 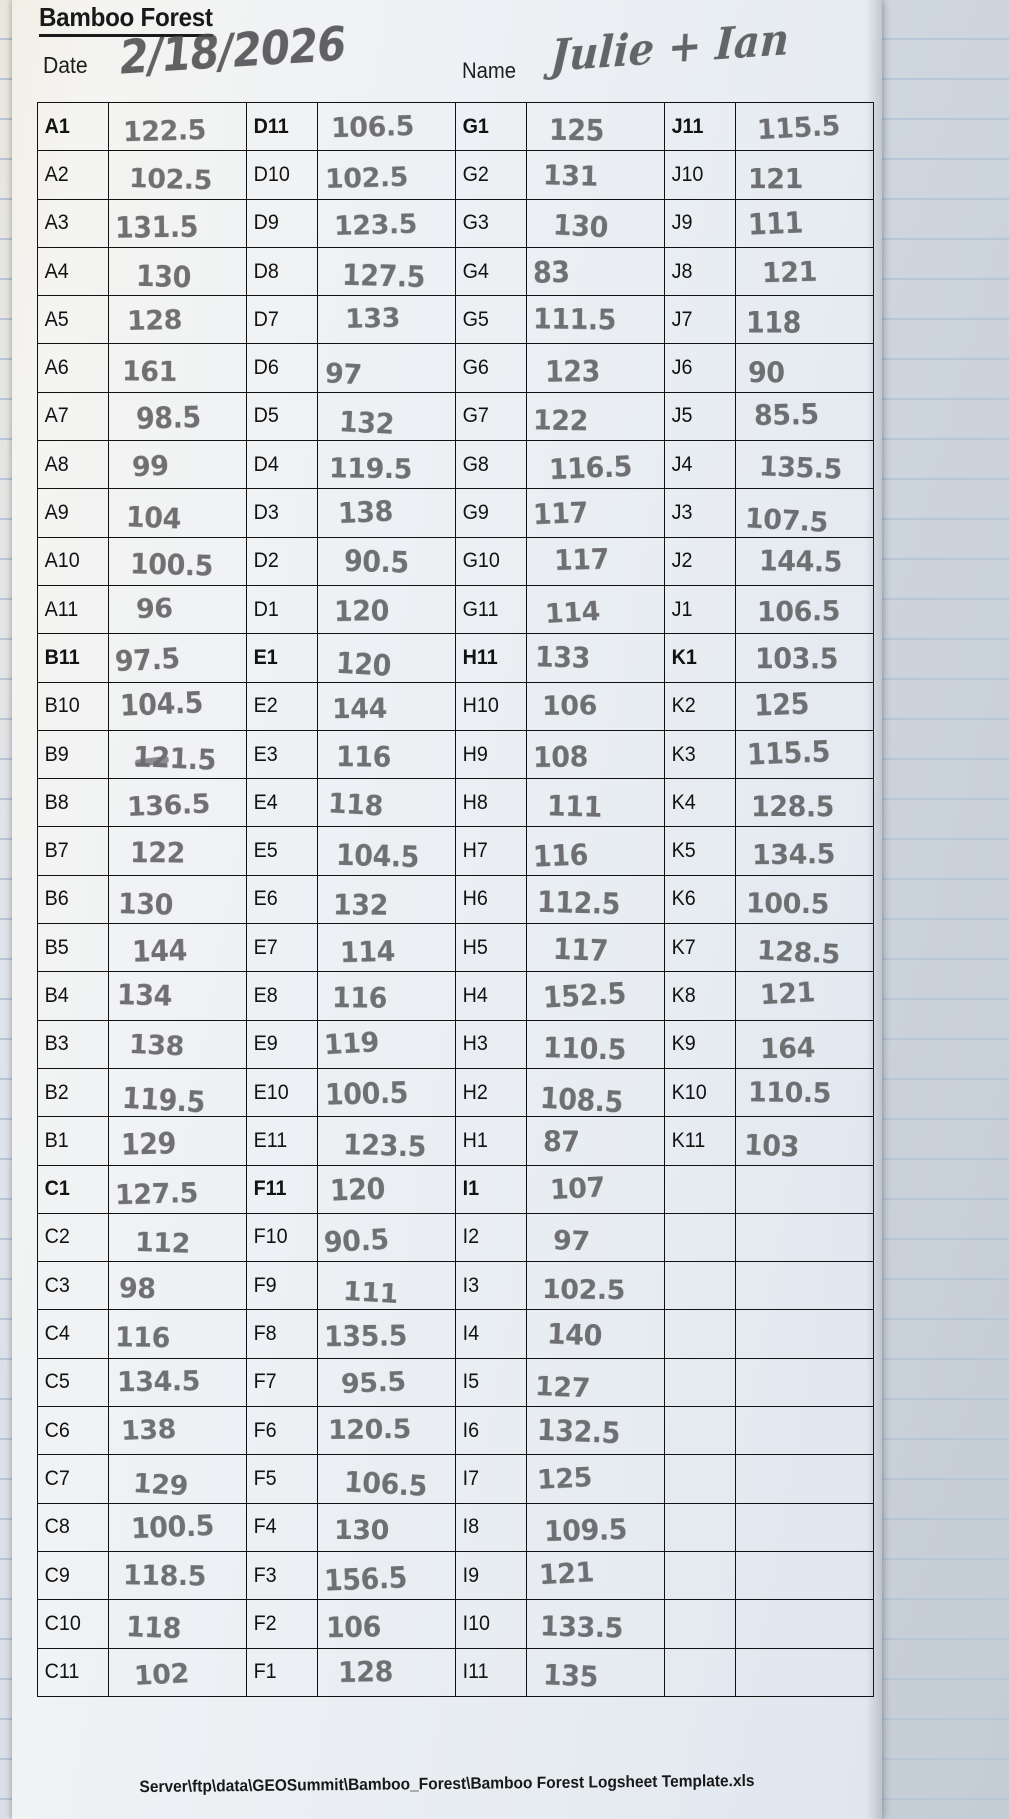 I want to click on key-label: A6, so click(x=56, y=368).